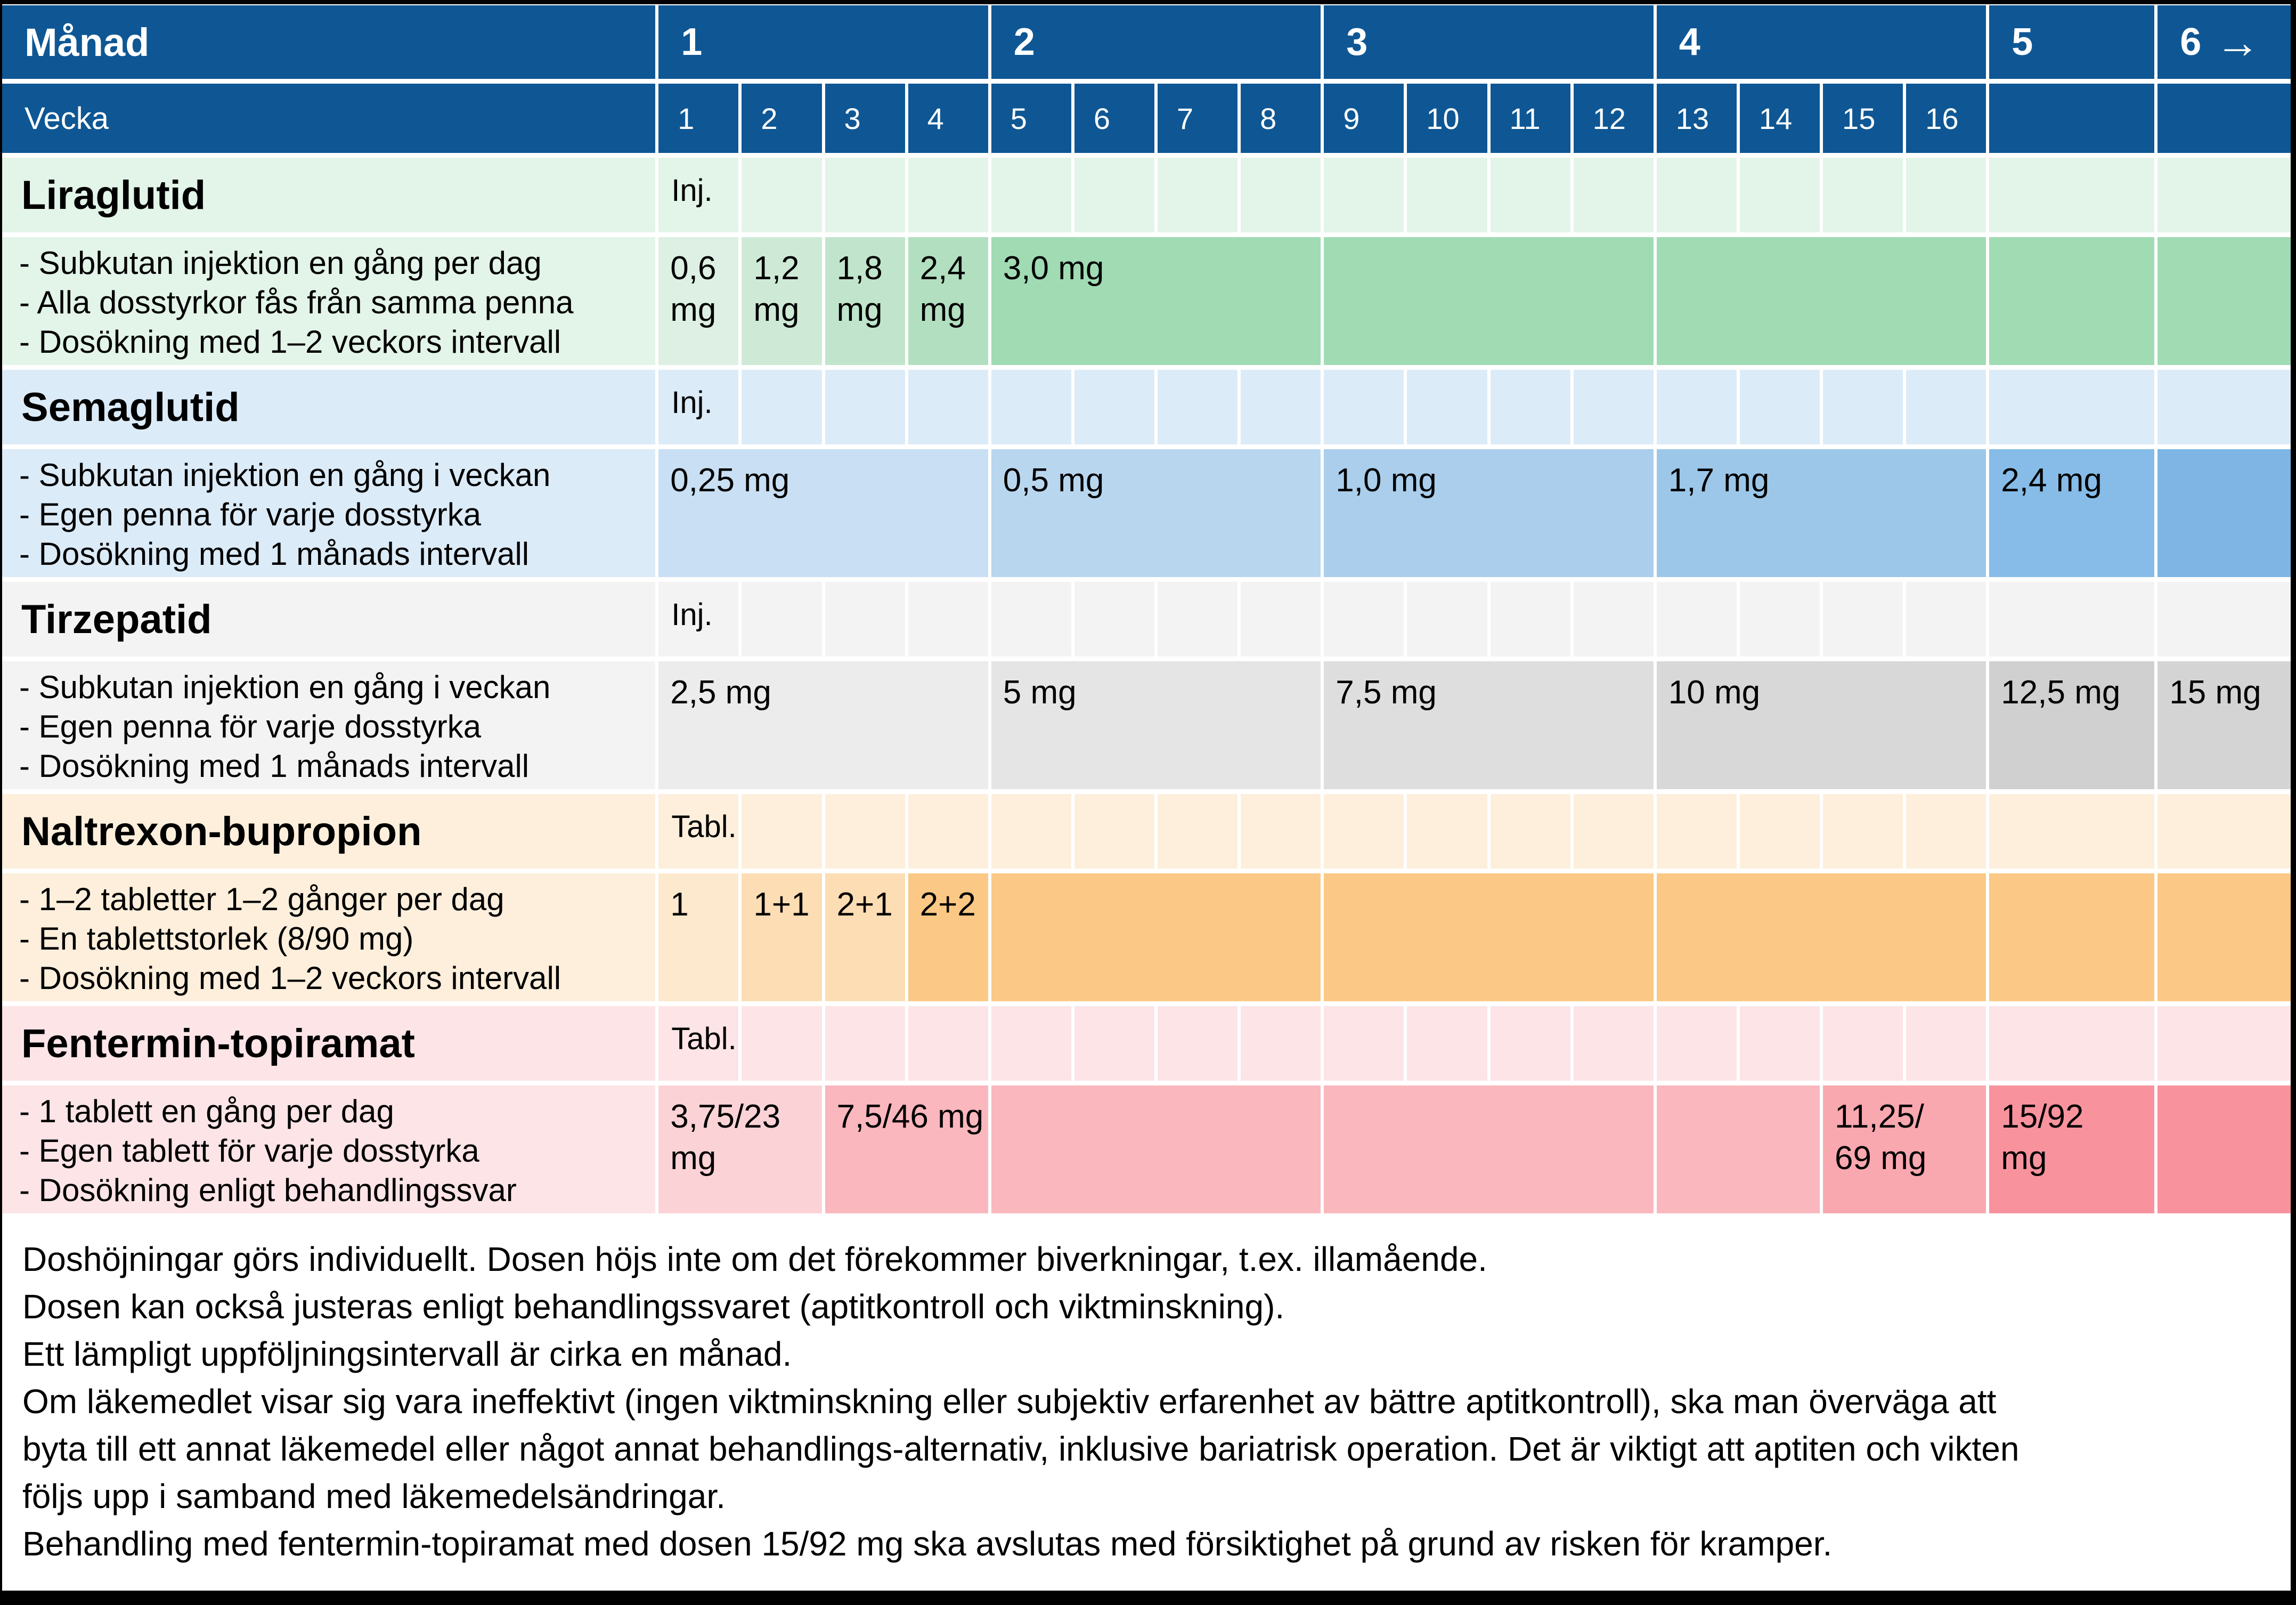 The height and width of the screenshot is (1605, 2296). What do you see at coordinates (329, 407) in the screenshot?
I see `drug-name-semaglutid: Semaglutid` at bounding box center [329, 407].